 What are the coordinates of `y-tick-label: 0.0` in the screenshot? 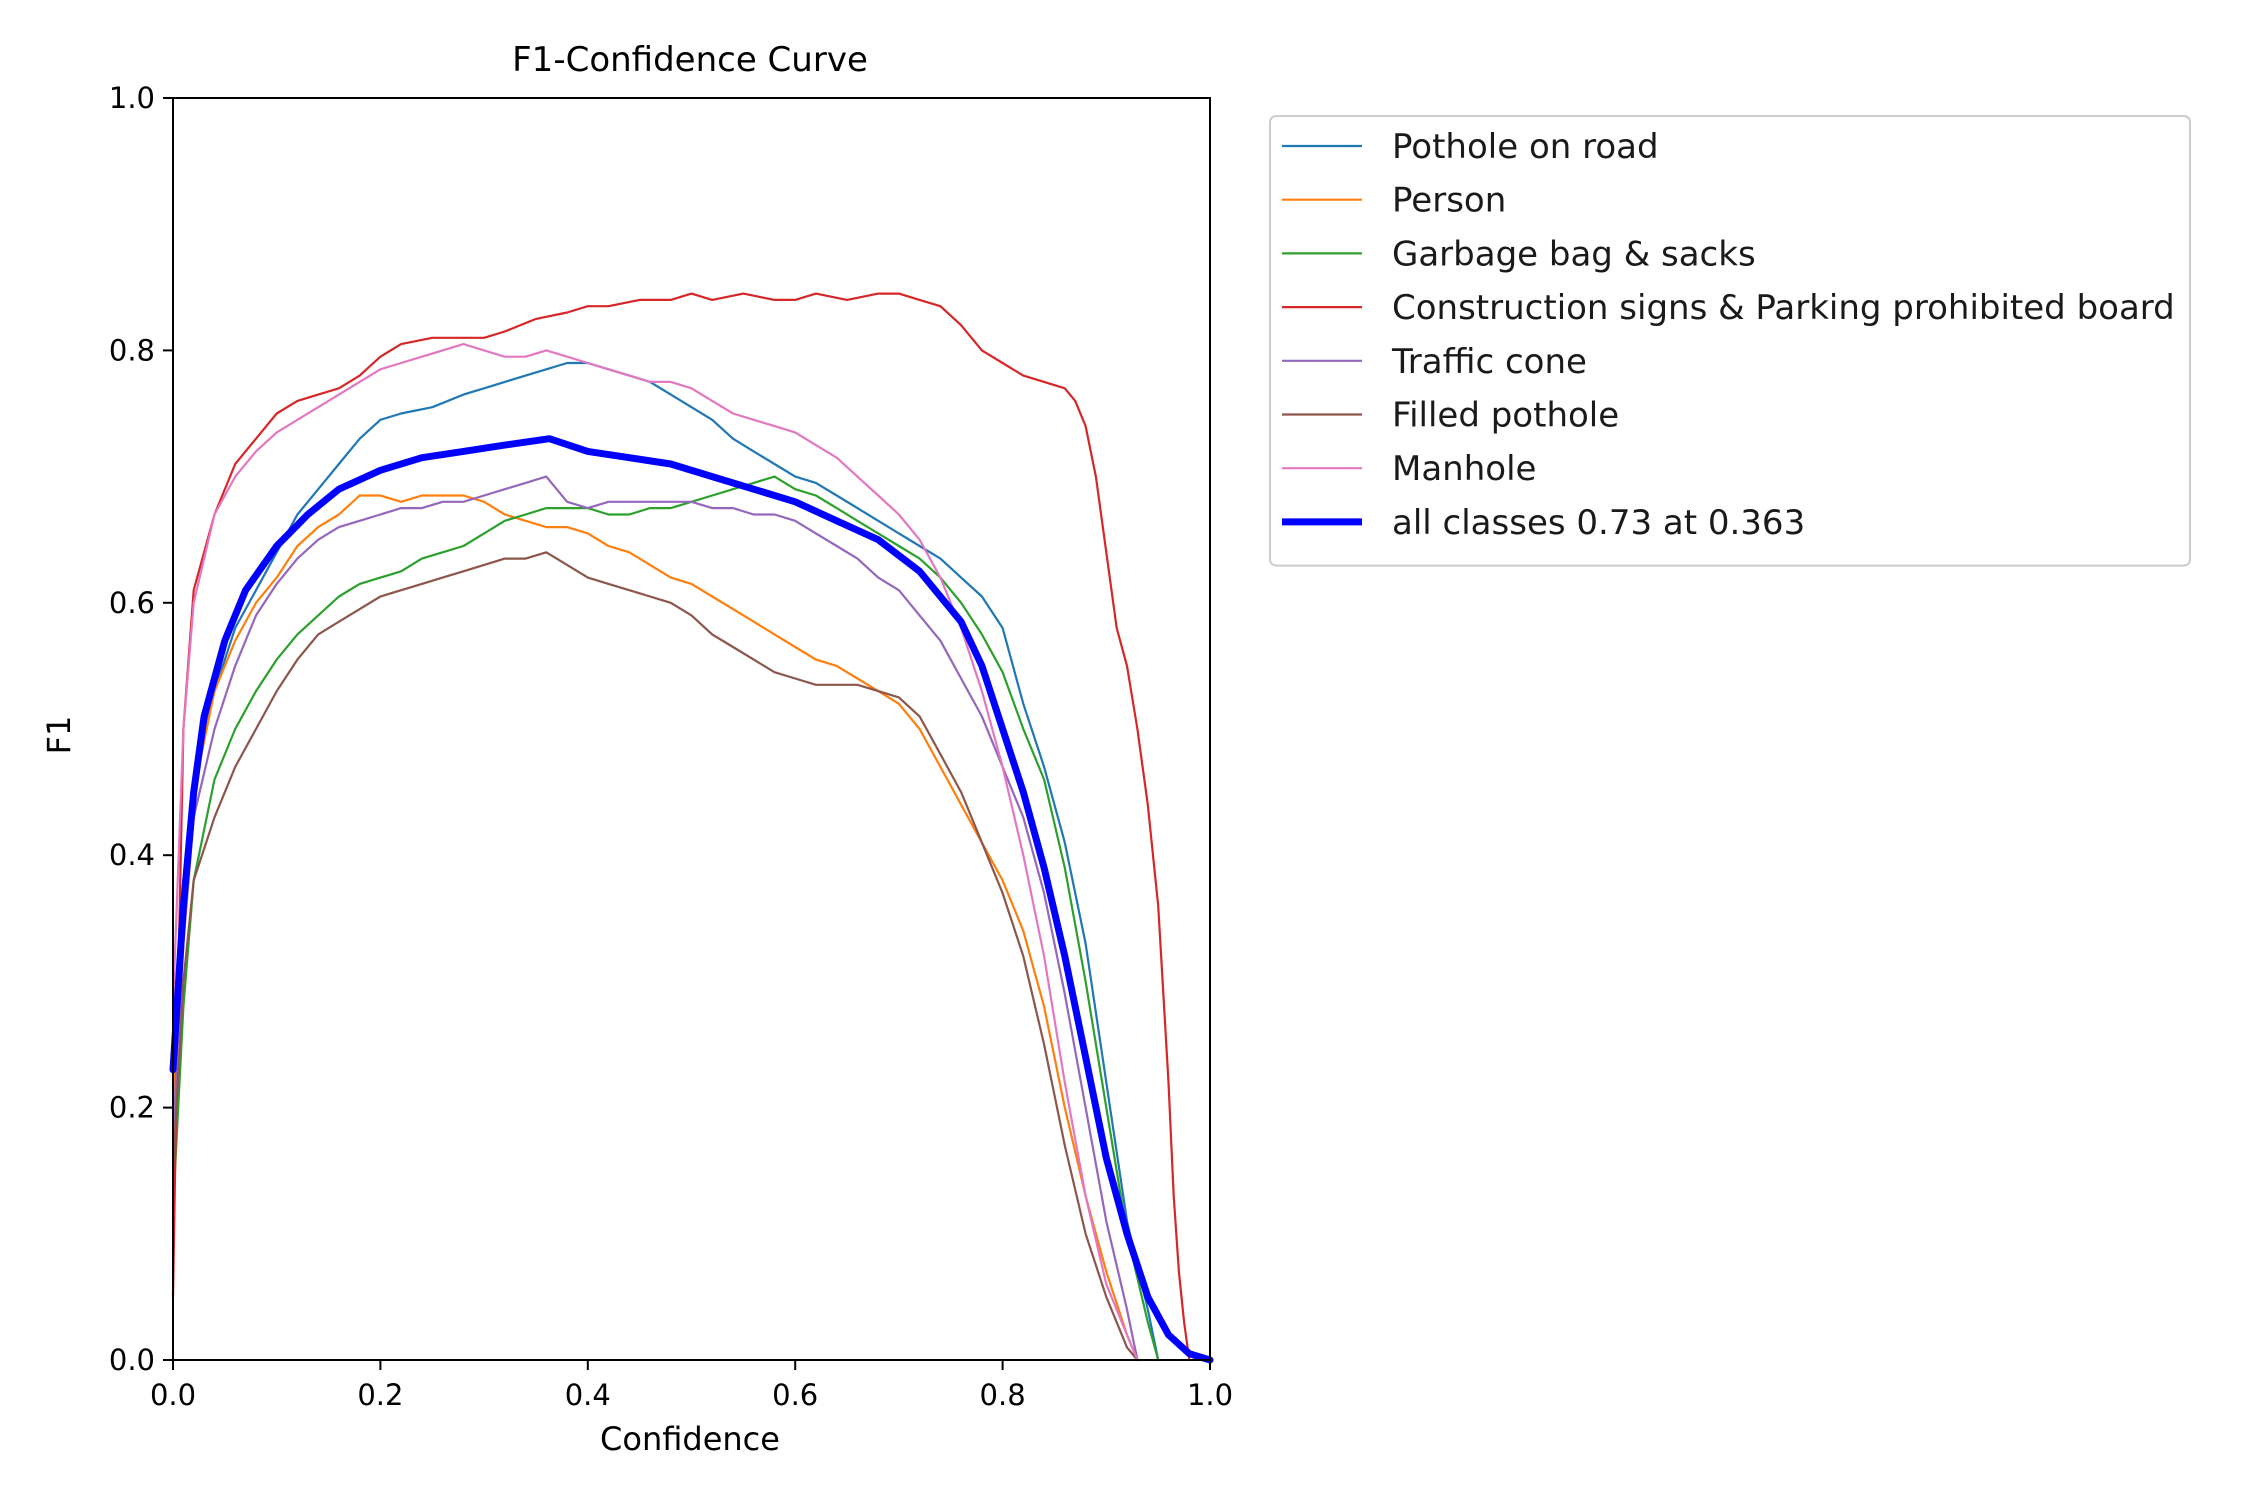 It's located at (132, 1360).